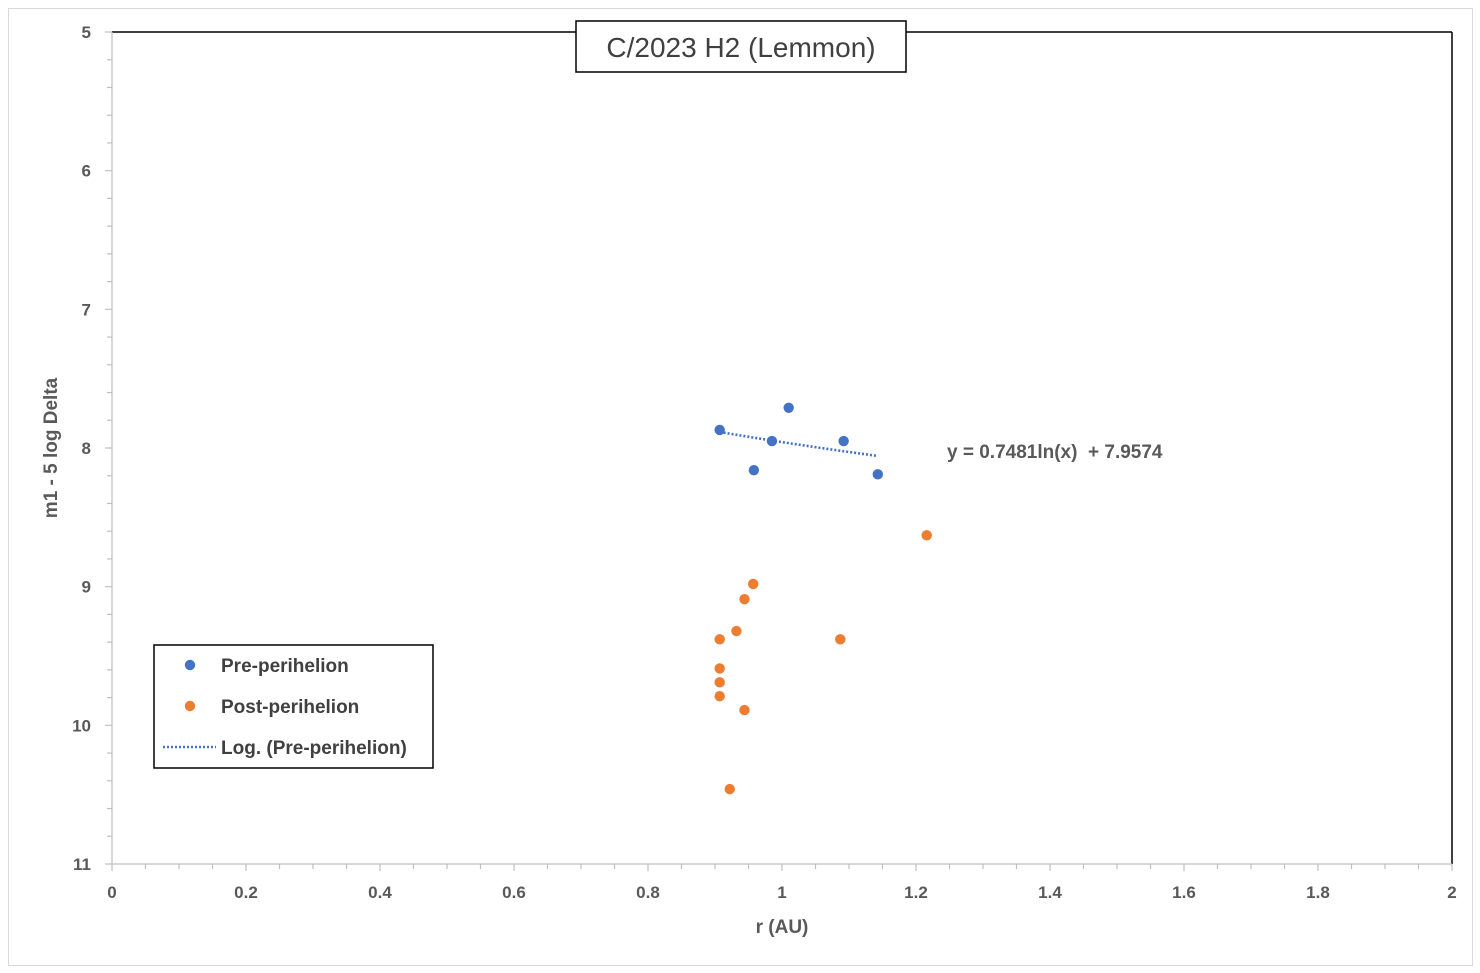 The height and width of the screenshot is (973, 1480). I want to click on y-axis-tick-labels: 5 6 7 8 9 10 11, so click(81, 448).